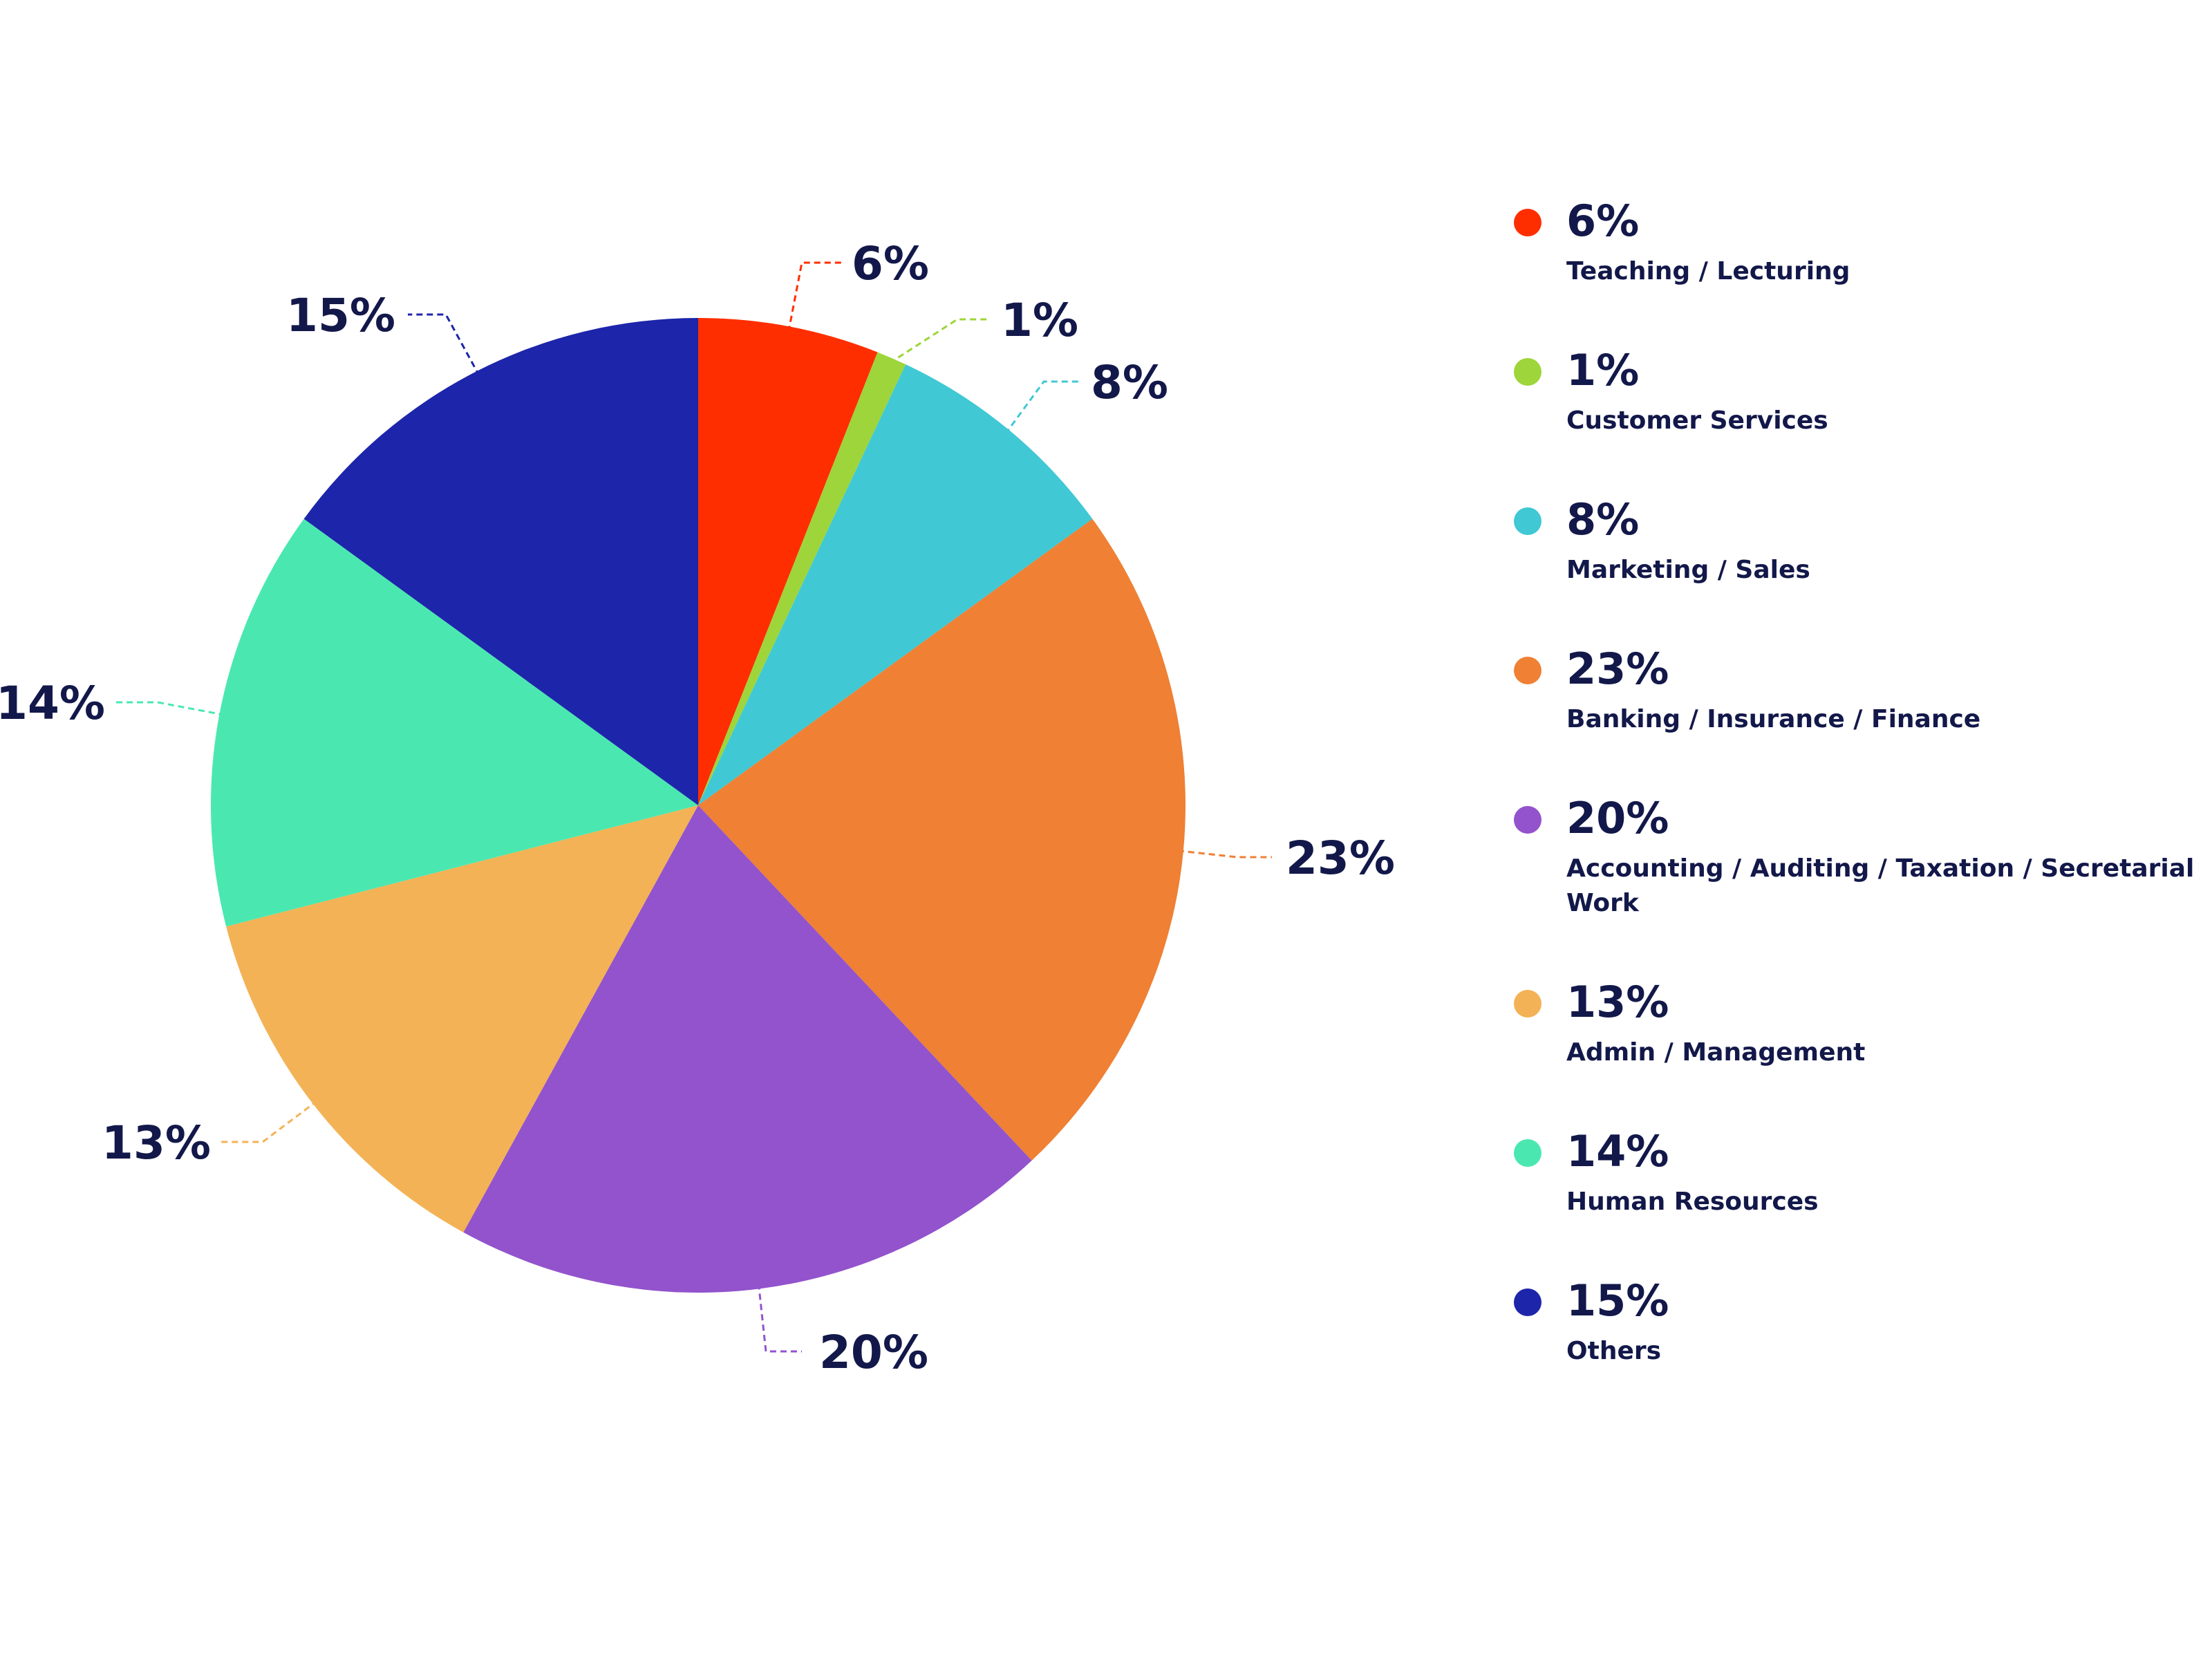 The height and width of the screenshot is (1659, 2212). What do you see at coordinates (1603, 370) in the screenshot?
I see `legend-percent: 1%` at bounding box center [1603, 370].